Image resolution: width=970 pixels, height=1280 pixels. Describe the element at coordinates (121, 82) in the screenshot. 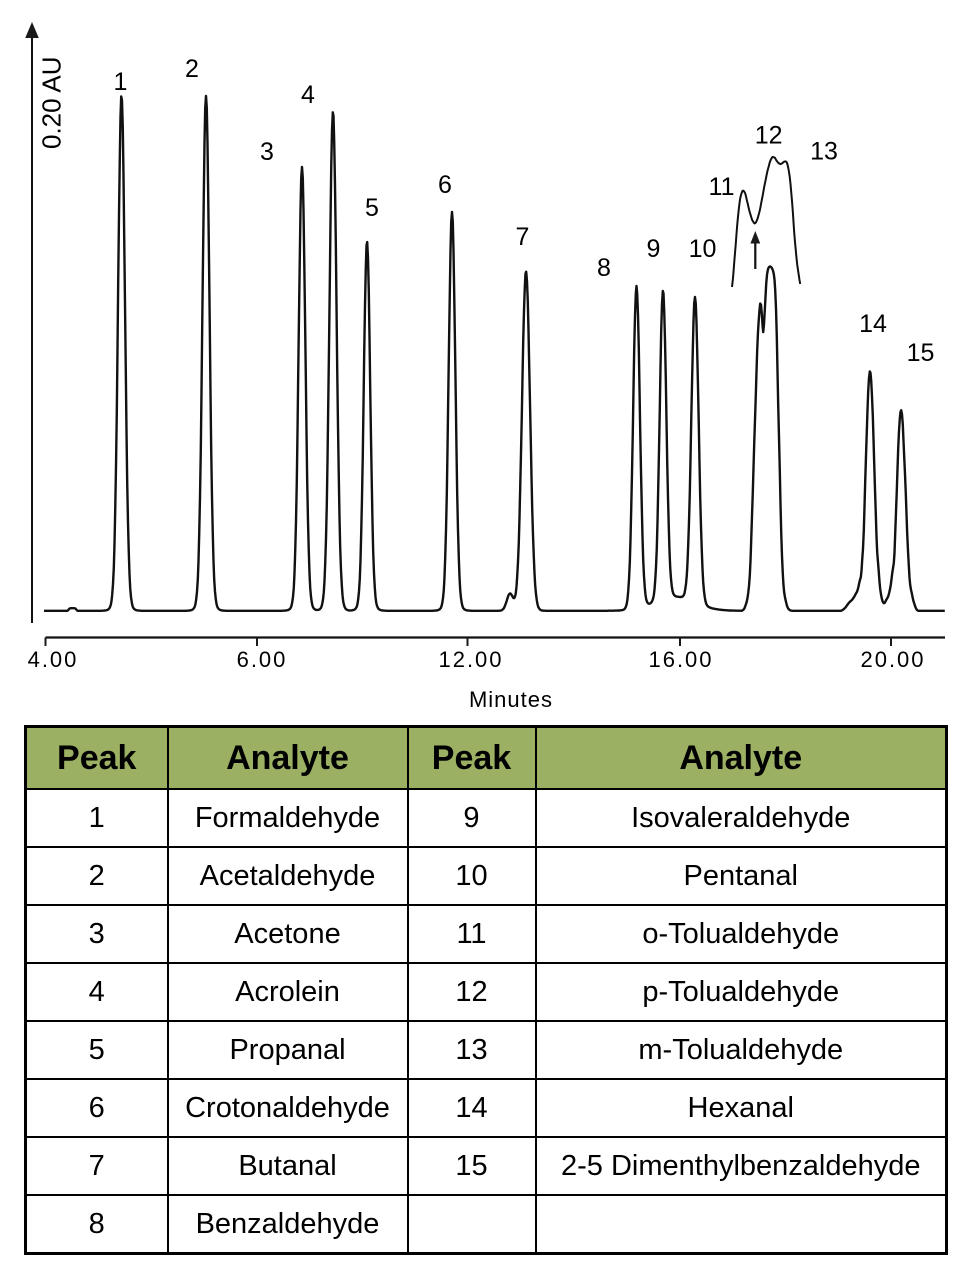

I see `svg-text: 1` at that location.